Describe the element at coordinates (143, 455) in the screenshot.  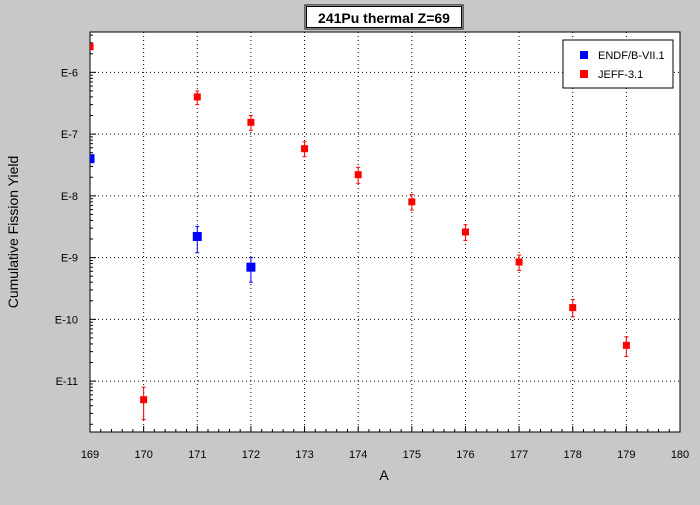
I see `x-tick-label: 170` at that location.